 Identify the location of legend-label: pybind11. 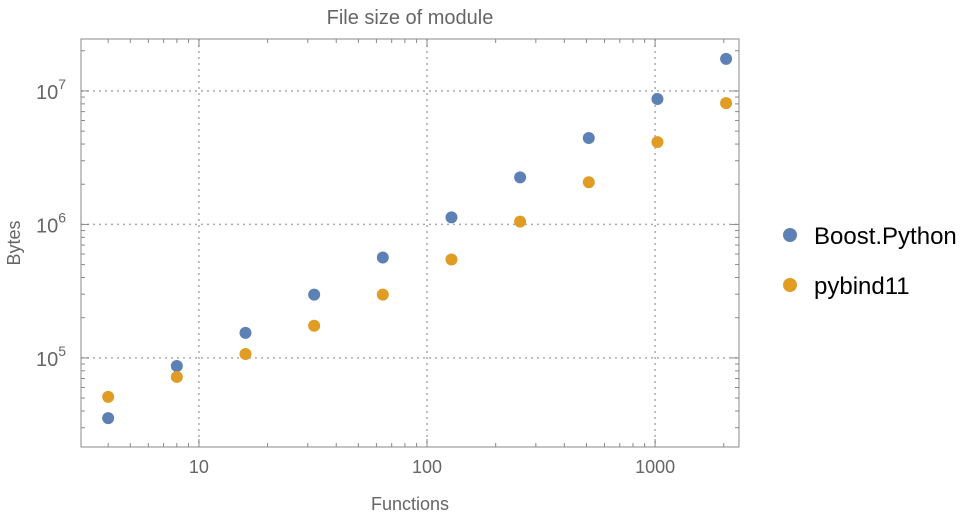
(862, 286).